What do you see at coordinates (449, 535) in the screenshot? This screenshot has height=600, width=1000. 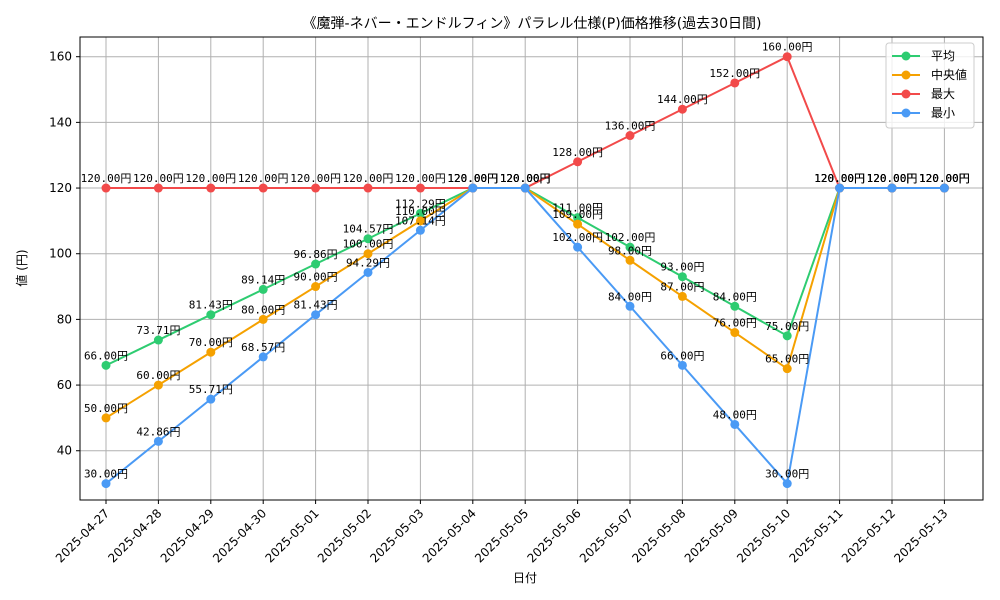 I see `x-tick-label: 2025-05-04` at bounding box center [449, 535].